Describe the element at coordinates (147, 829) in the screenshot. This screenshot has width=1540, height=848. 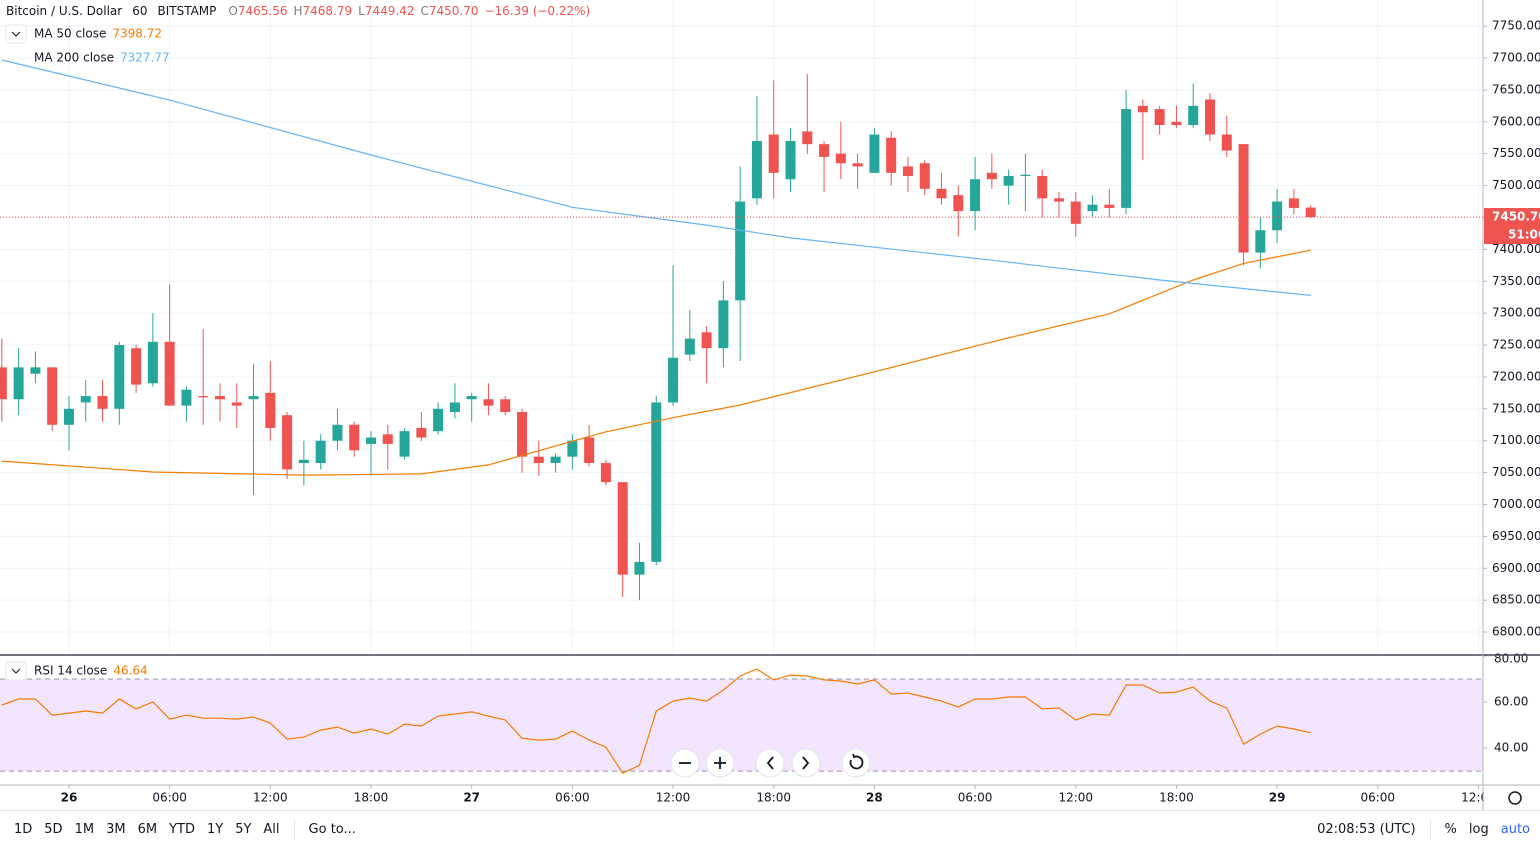
I see `range-button: 6M` at that location.